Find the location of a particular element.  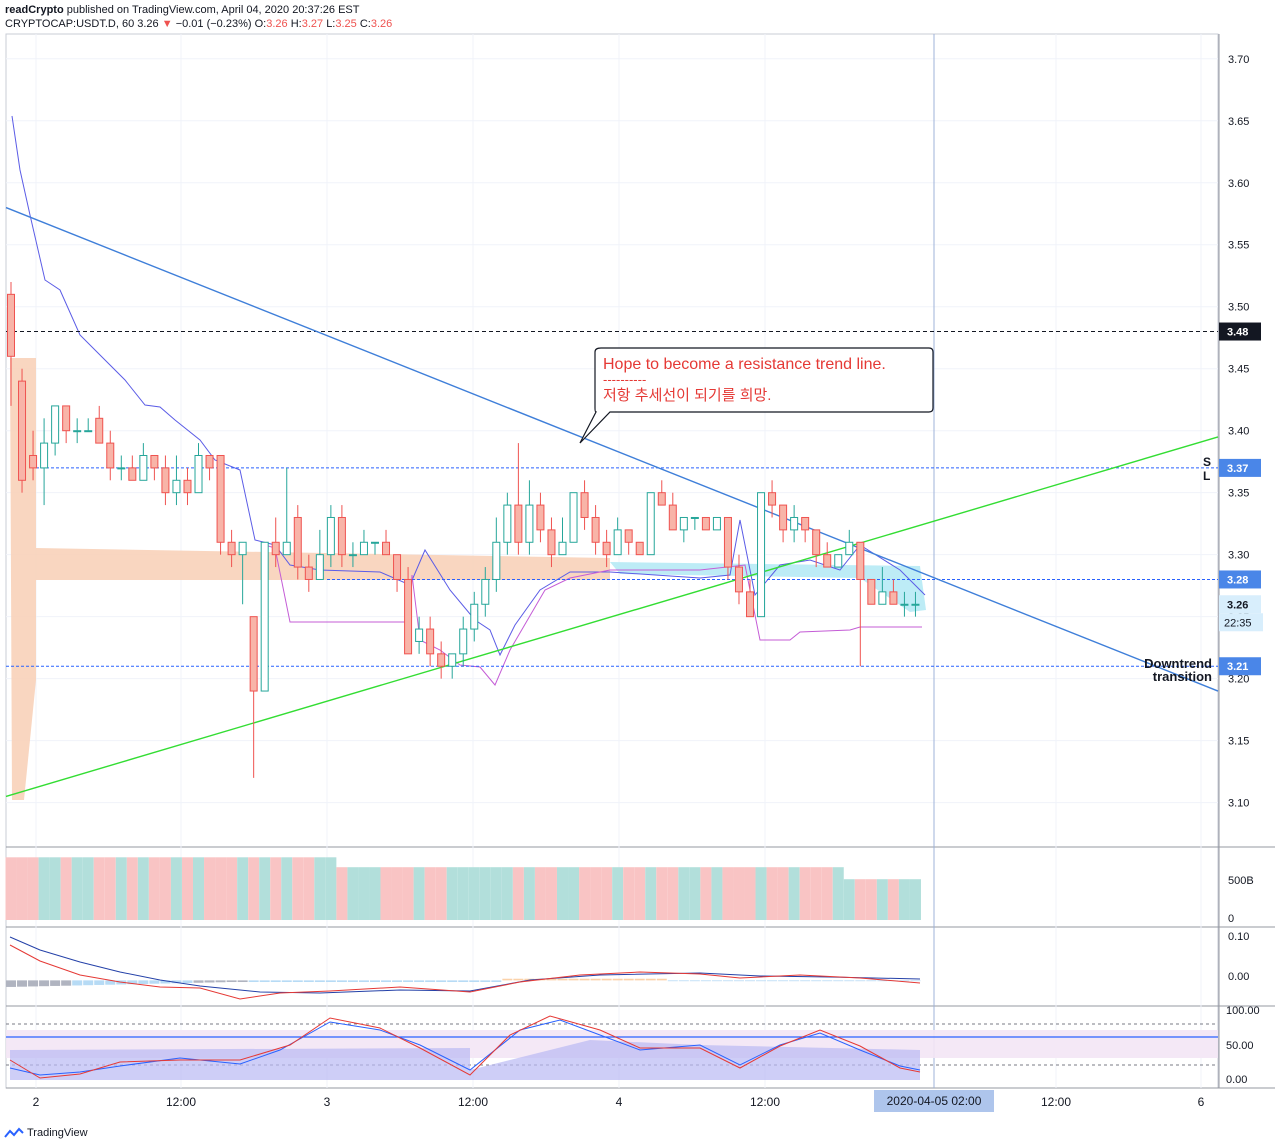

cursor-time-box is located at coordinates (934, 1101).